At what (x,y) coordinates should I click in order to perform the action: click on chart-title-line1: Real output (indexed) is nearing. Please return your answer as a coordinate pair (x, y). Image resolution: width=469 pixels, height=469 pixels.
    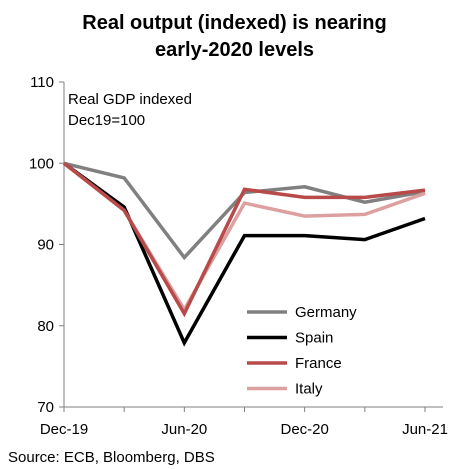
    Looking at the image, I should click on (234, 23).